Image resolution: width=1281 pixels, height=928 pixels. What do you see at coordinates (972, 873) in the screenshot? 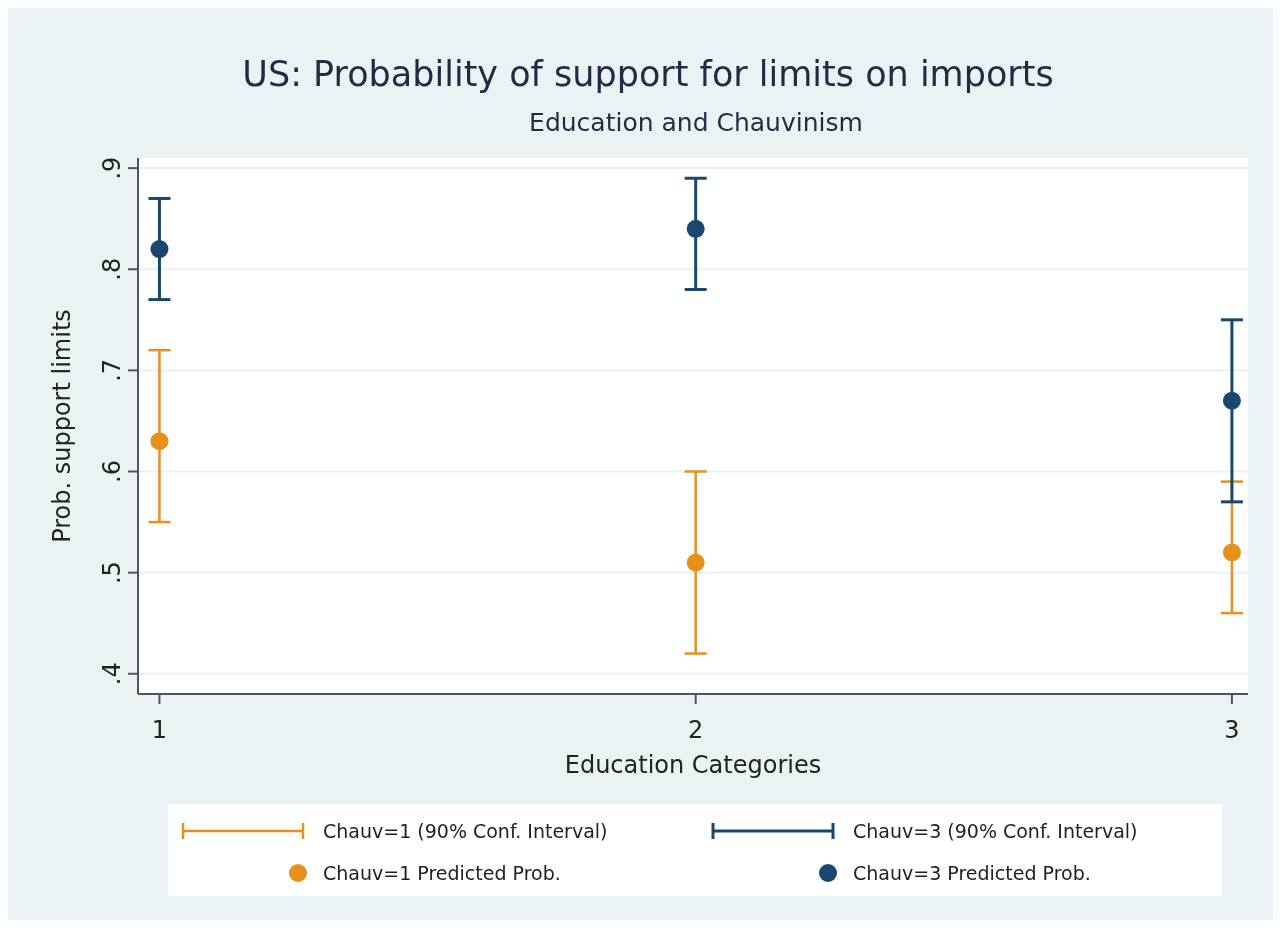
I see `legend-label: Chauv=3 Predicted Prob.` at bounding box center [972, 873].